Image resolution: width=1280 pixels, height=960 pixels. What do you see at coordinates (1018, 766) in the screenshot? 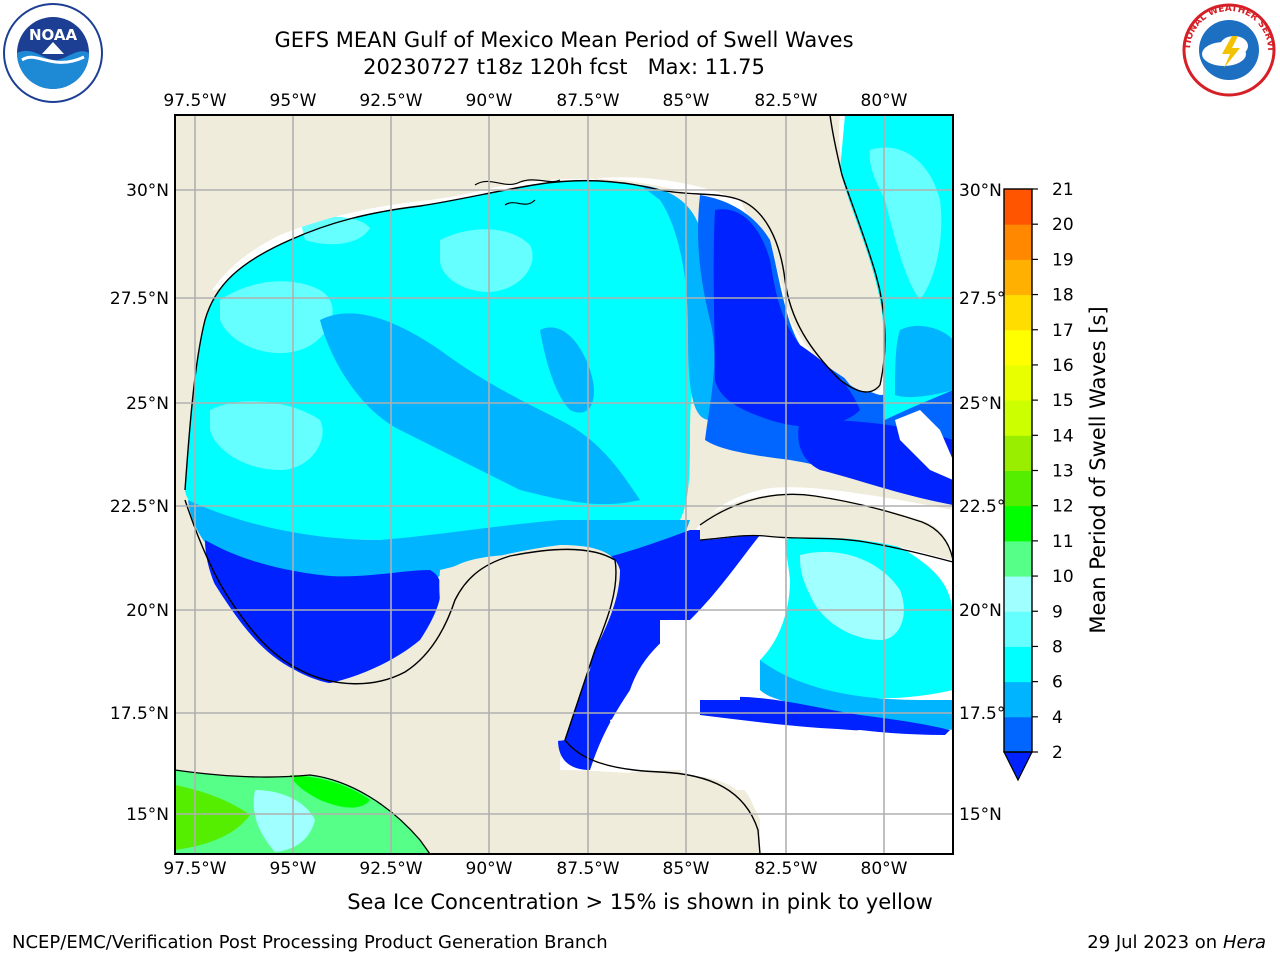
I see `colorbar-extend` at bounding box center [1018, 766].